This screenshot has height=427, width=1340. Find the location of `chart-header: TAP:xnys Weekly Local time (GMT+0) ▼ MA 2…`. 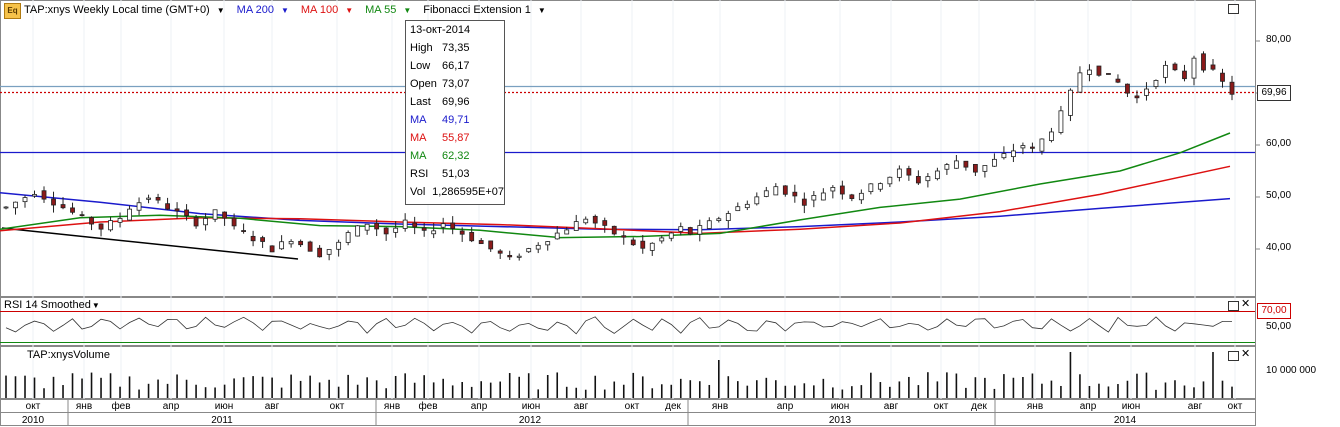

chart-header: TAP:xnys Weekly Local time (GMT+0) ▼ MA 2… is located at coordinates (291, 10).